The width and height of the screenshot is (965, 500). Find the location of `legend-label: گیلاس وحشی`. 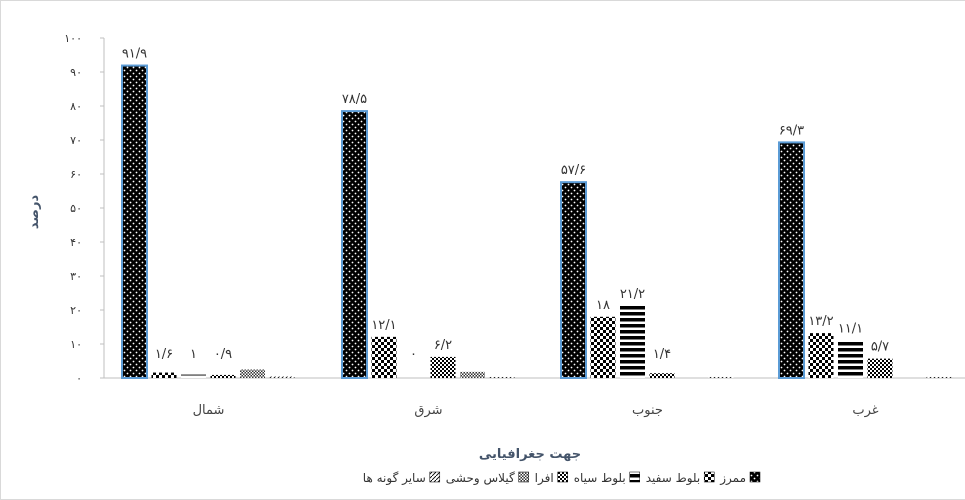

legend-label: گیلاس وحشی is located at coordinates (480, 478).